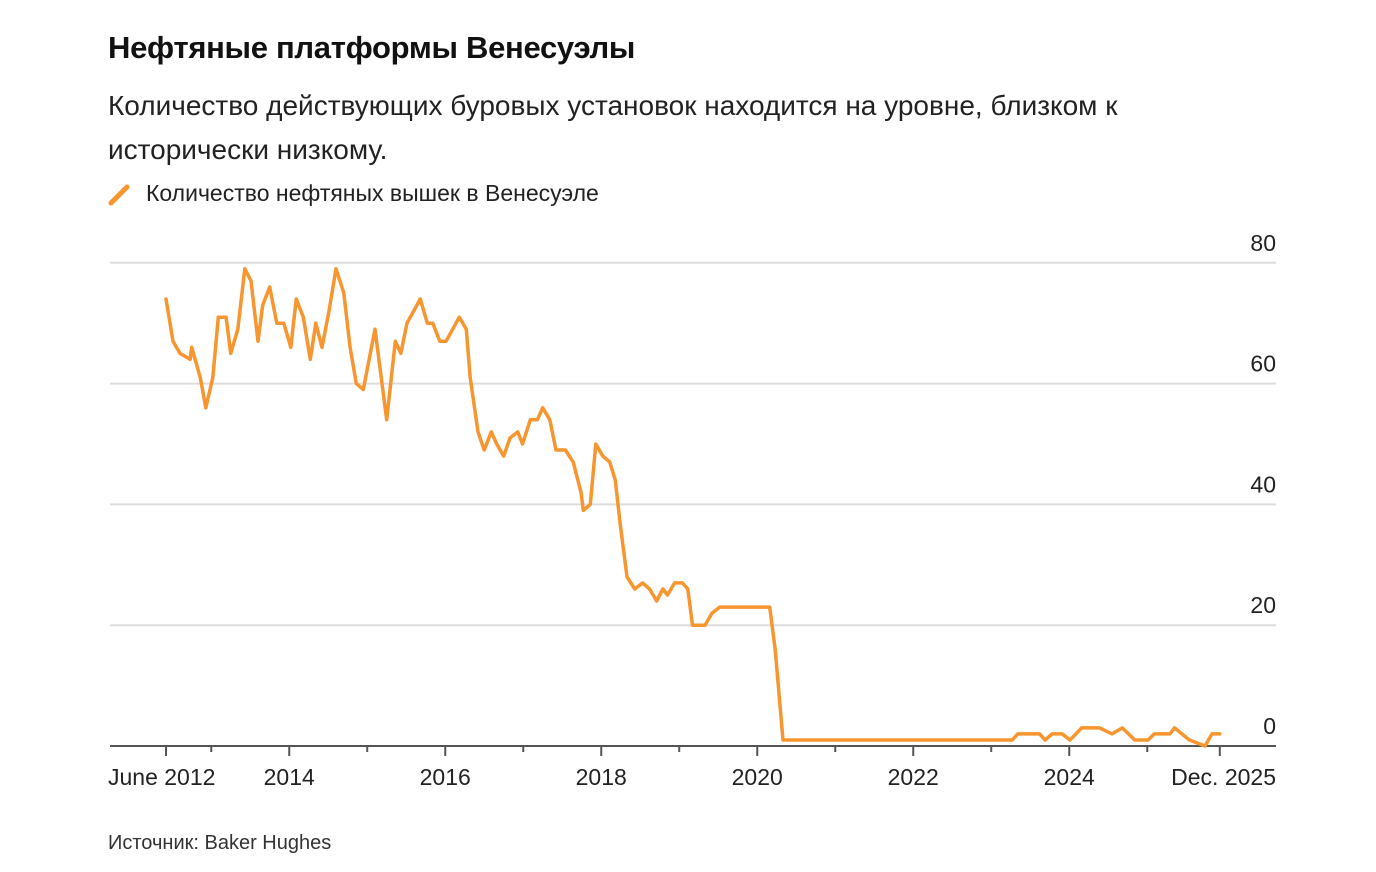  Describe the element at coordinates (1263, 484) in the screenshot. I see `y-tick-label: 40` at that location.